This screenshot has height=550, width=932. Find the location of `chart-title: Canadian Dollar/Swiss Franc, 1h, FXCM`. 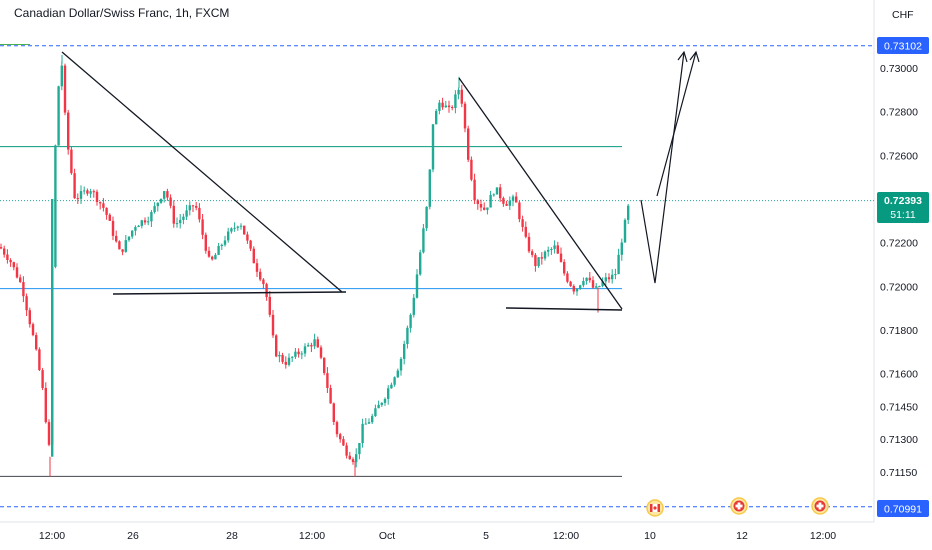

chart-title: Canadian Dollar/Swiss Franc, 1h, FXCM is located at coordinates (122, 13).